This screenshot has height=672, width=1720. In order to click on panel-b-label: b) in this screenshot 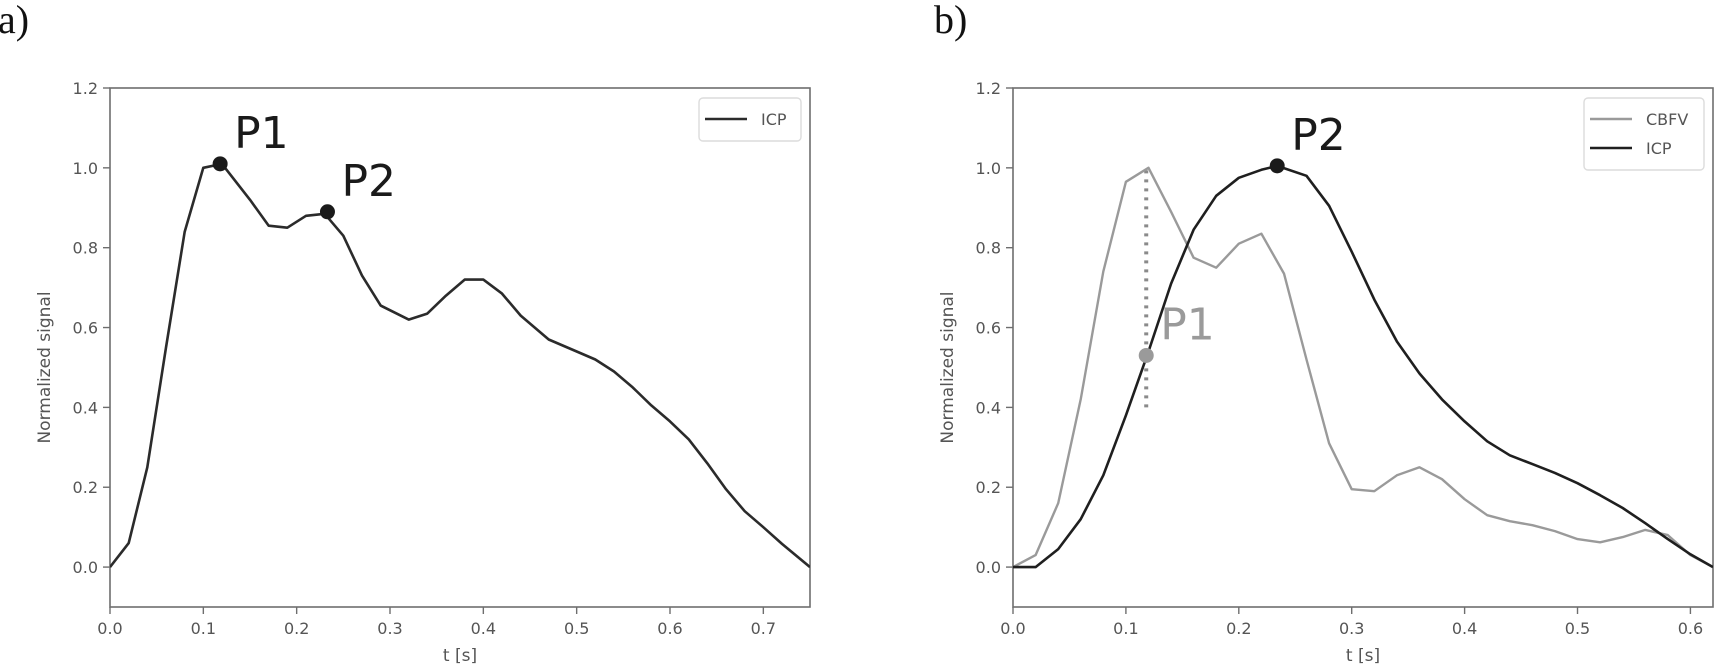, I will do `click(951, 21)`.